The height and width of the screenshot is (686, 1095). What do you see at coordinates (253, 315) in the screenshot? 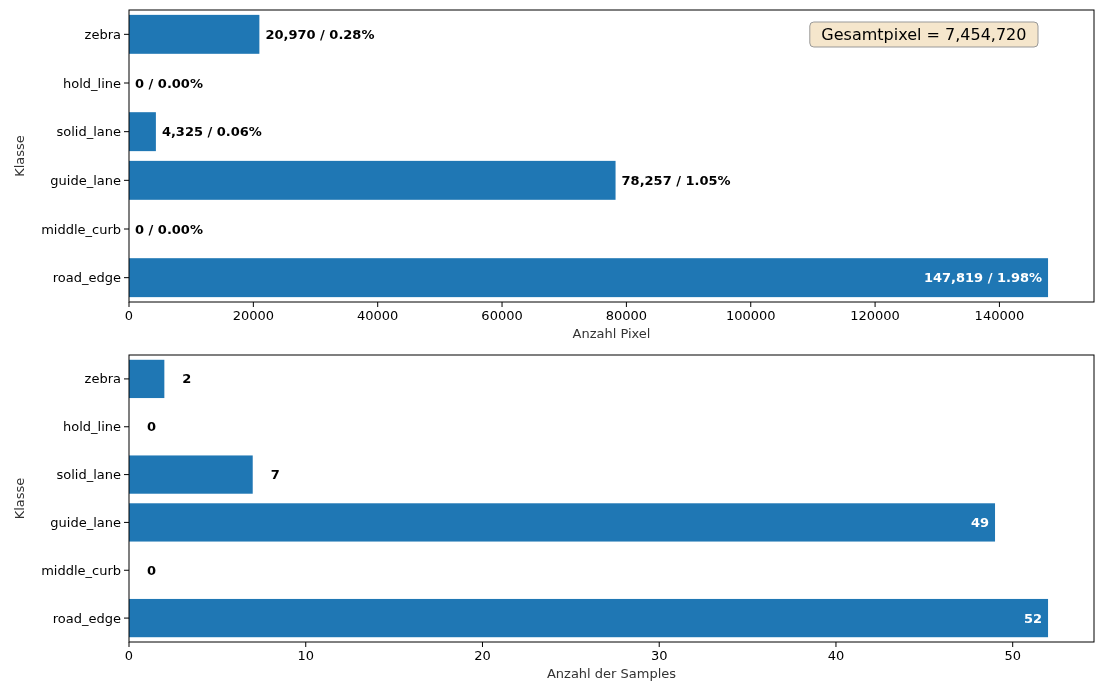
I see `x-tick-label: 20000` at bounding box center [253, 315].